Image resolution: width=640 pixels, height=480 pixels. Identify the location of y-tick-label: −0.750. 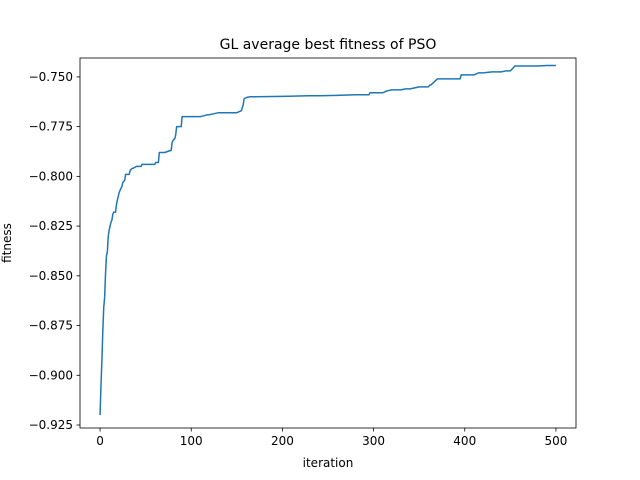
(51, 77).